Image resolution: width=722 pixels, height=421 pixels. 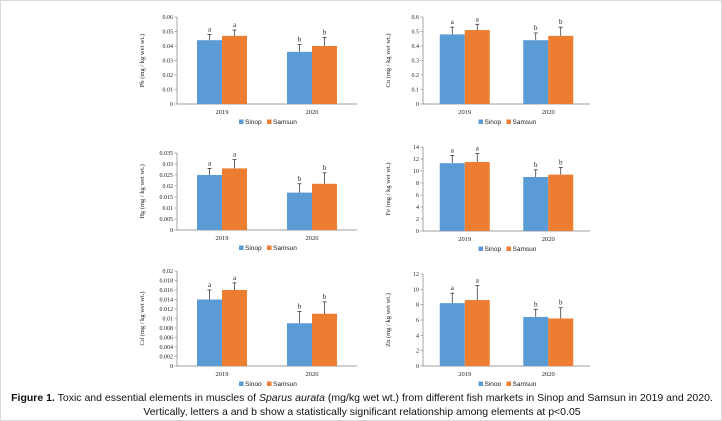 What do you see at coordinates (142, 60) in the screenshot?
I see `y-axis-label: Pb (mg / kg wet wt.)` at bounding box center [142, 60].